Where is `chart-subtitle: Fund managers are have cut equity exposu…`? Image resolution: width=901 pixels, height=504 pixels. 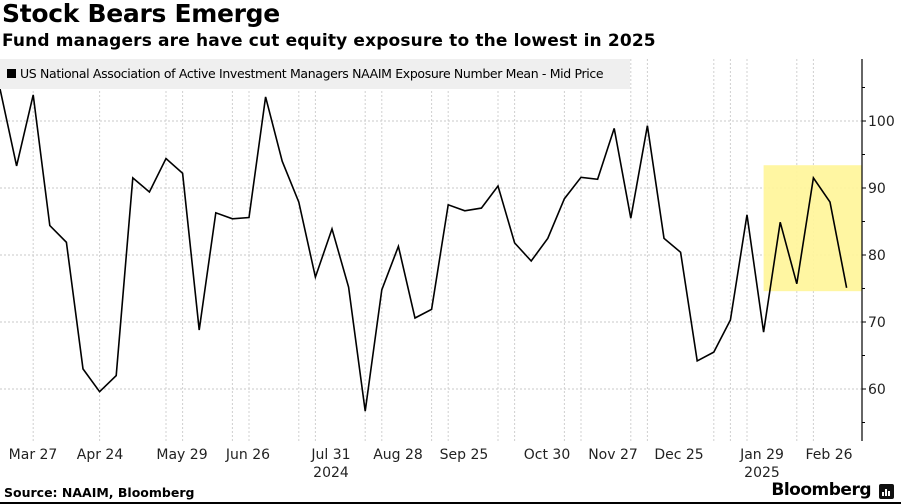
chart-subtitle: Fund managers are have cut equity exposu… is located at coordinates (329, 41).